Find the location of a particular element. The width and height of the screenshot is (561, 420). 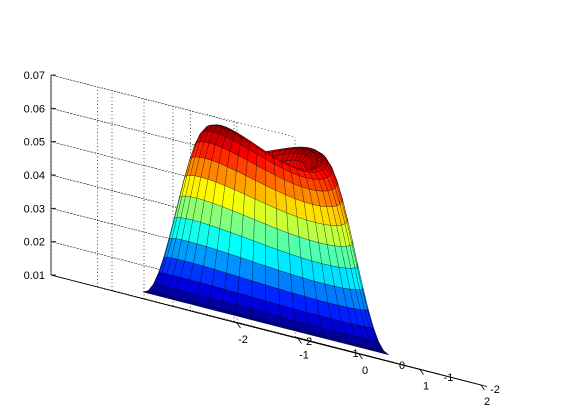

x-tick-label: -1 is located at coordinates (304, 356).